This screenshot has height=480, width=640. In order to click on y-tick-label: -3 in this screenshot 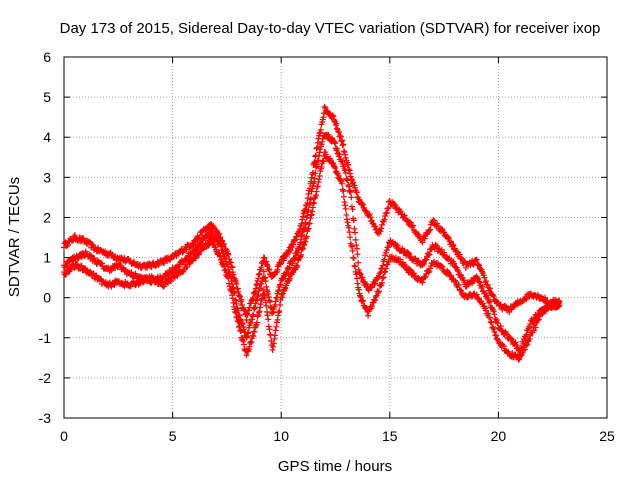, I will do `click(45, 418)`.